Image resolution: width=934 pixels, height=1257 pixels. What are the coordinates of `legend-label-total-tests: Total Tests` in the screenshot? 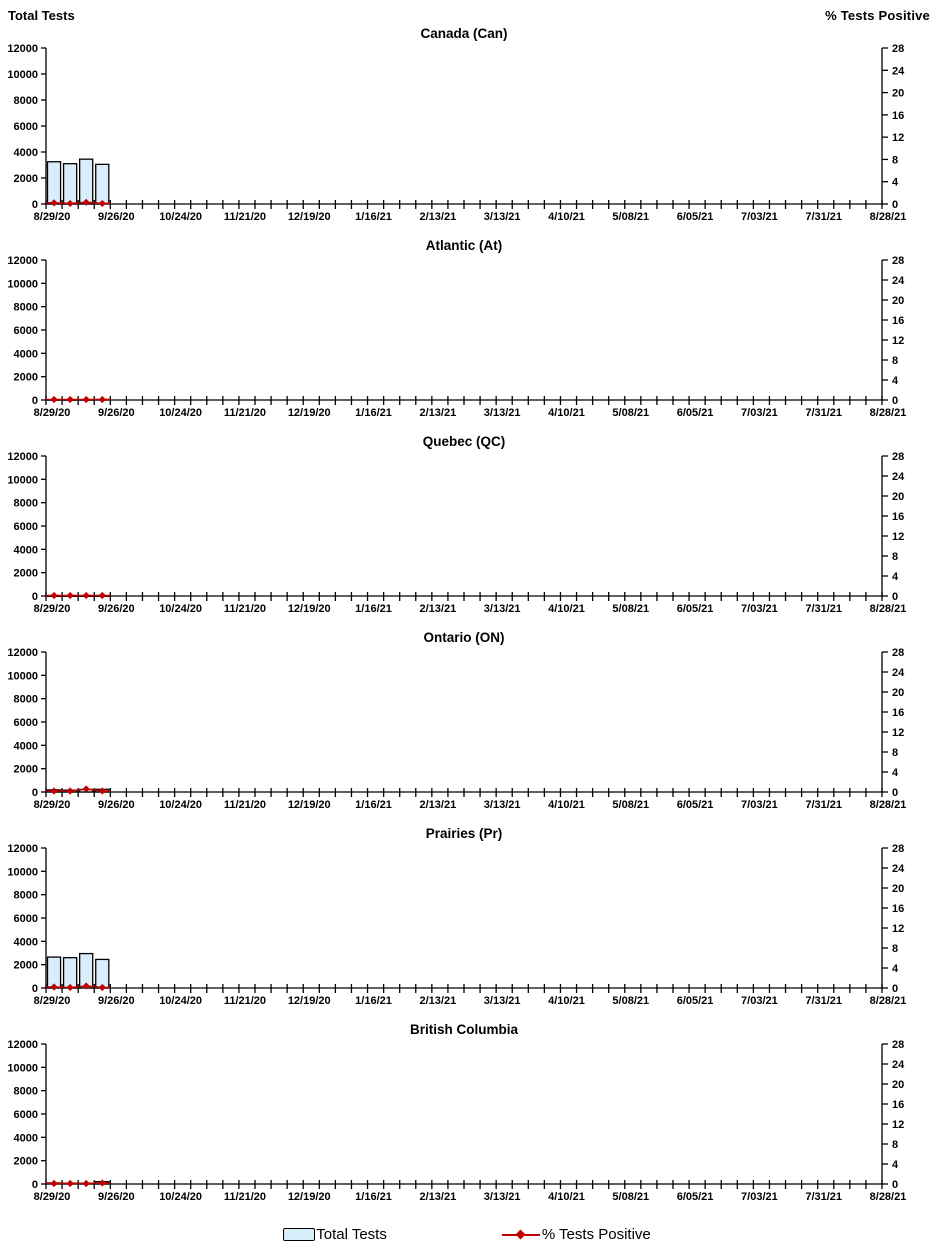 It's located at (351, 1234).